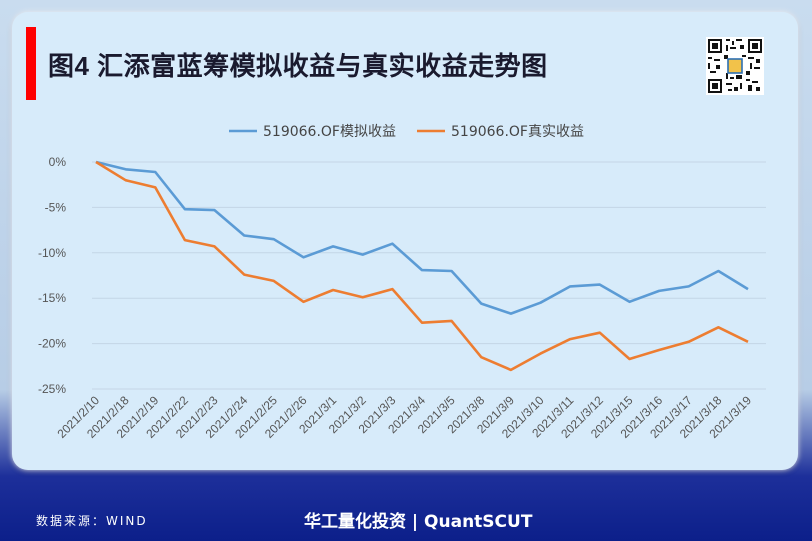 This screenshot has height=541, width=812. What do you see at coordinates (406, 132) in the screenshot?
I see `chart-legend: 519066.OF模拟收益 519066.OF真实收益` at bounding box center [406, 132].